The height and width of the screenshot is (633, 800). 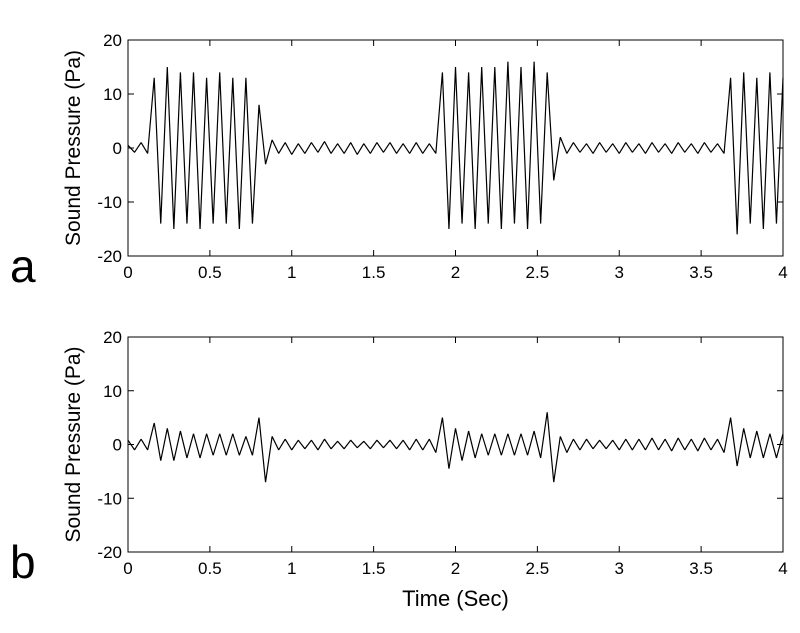 What do you see at coordinates (455, 598) in the screenshot?
I see `x-axis-label: Time (Sec)` at bounding box center [455, 598].